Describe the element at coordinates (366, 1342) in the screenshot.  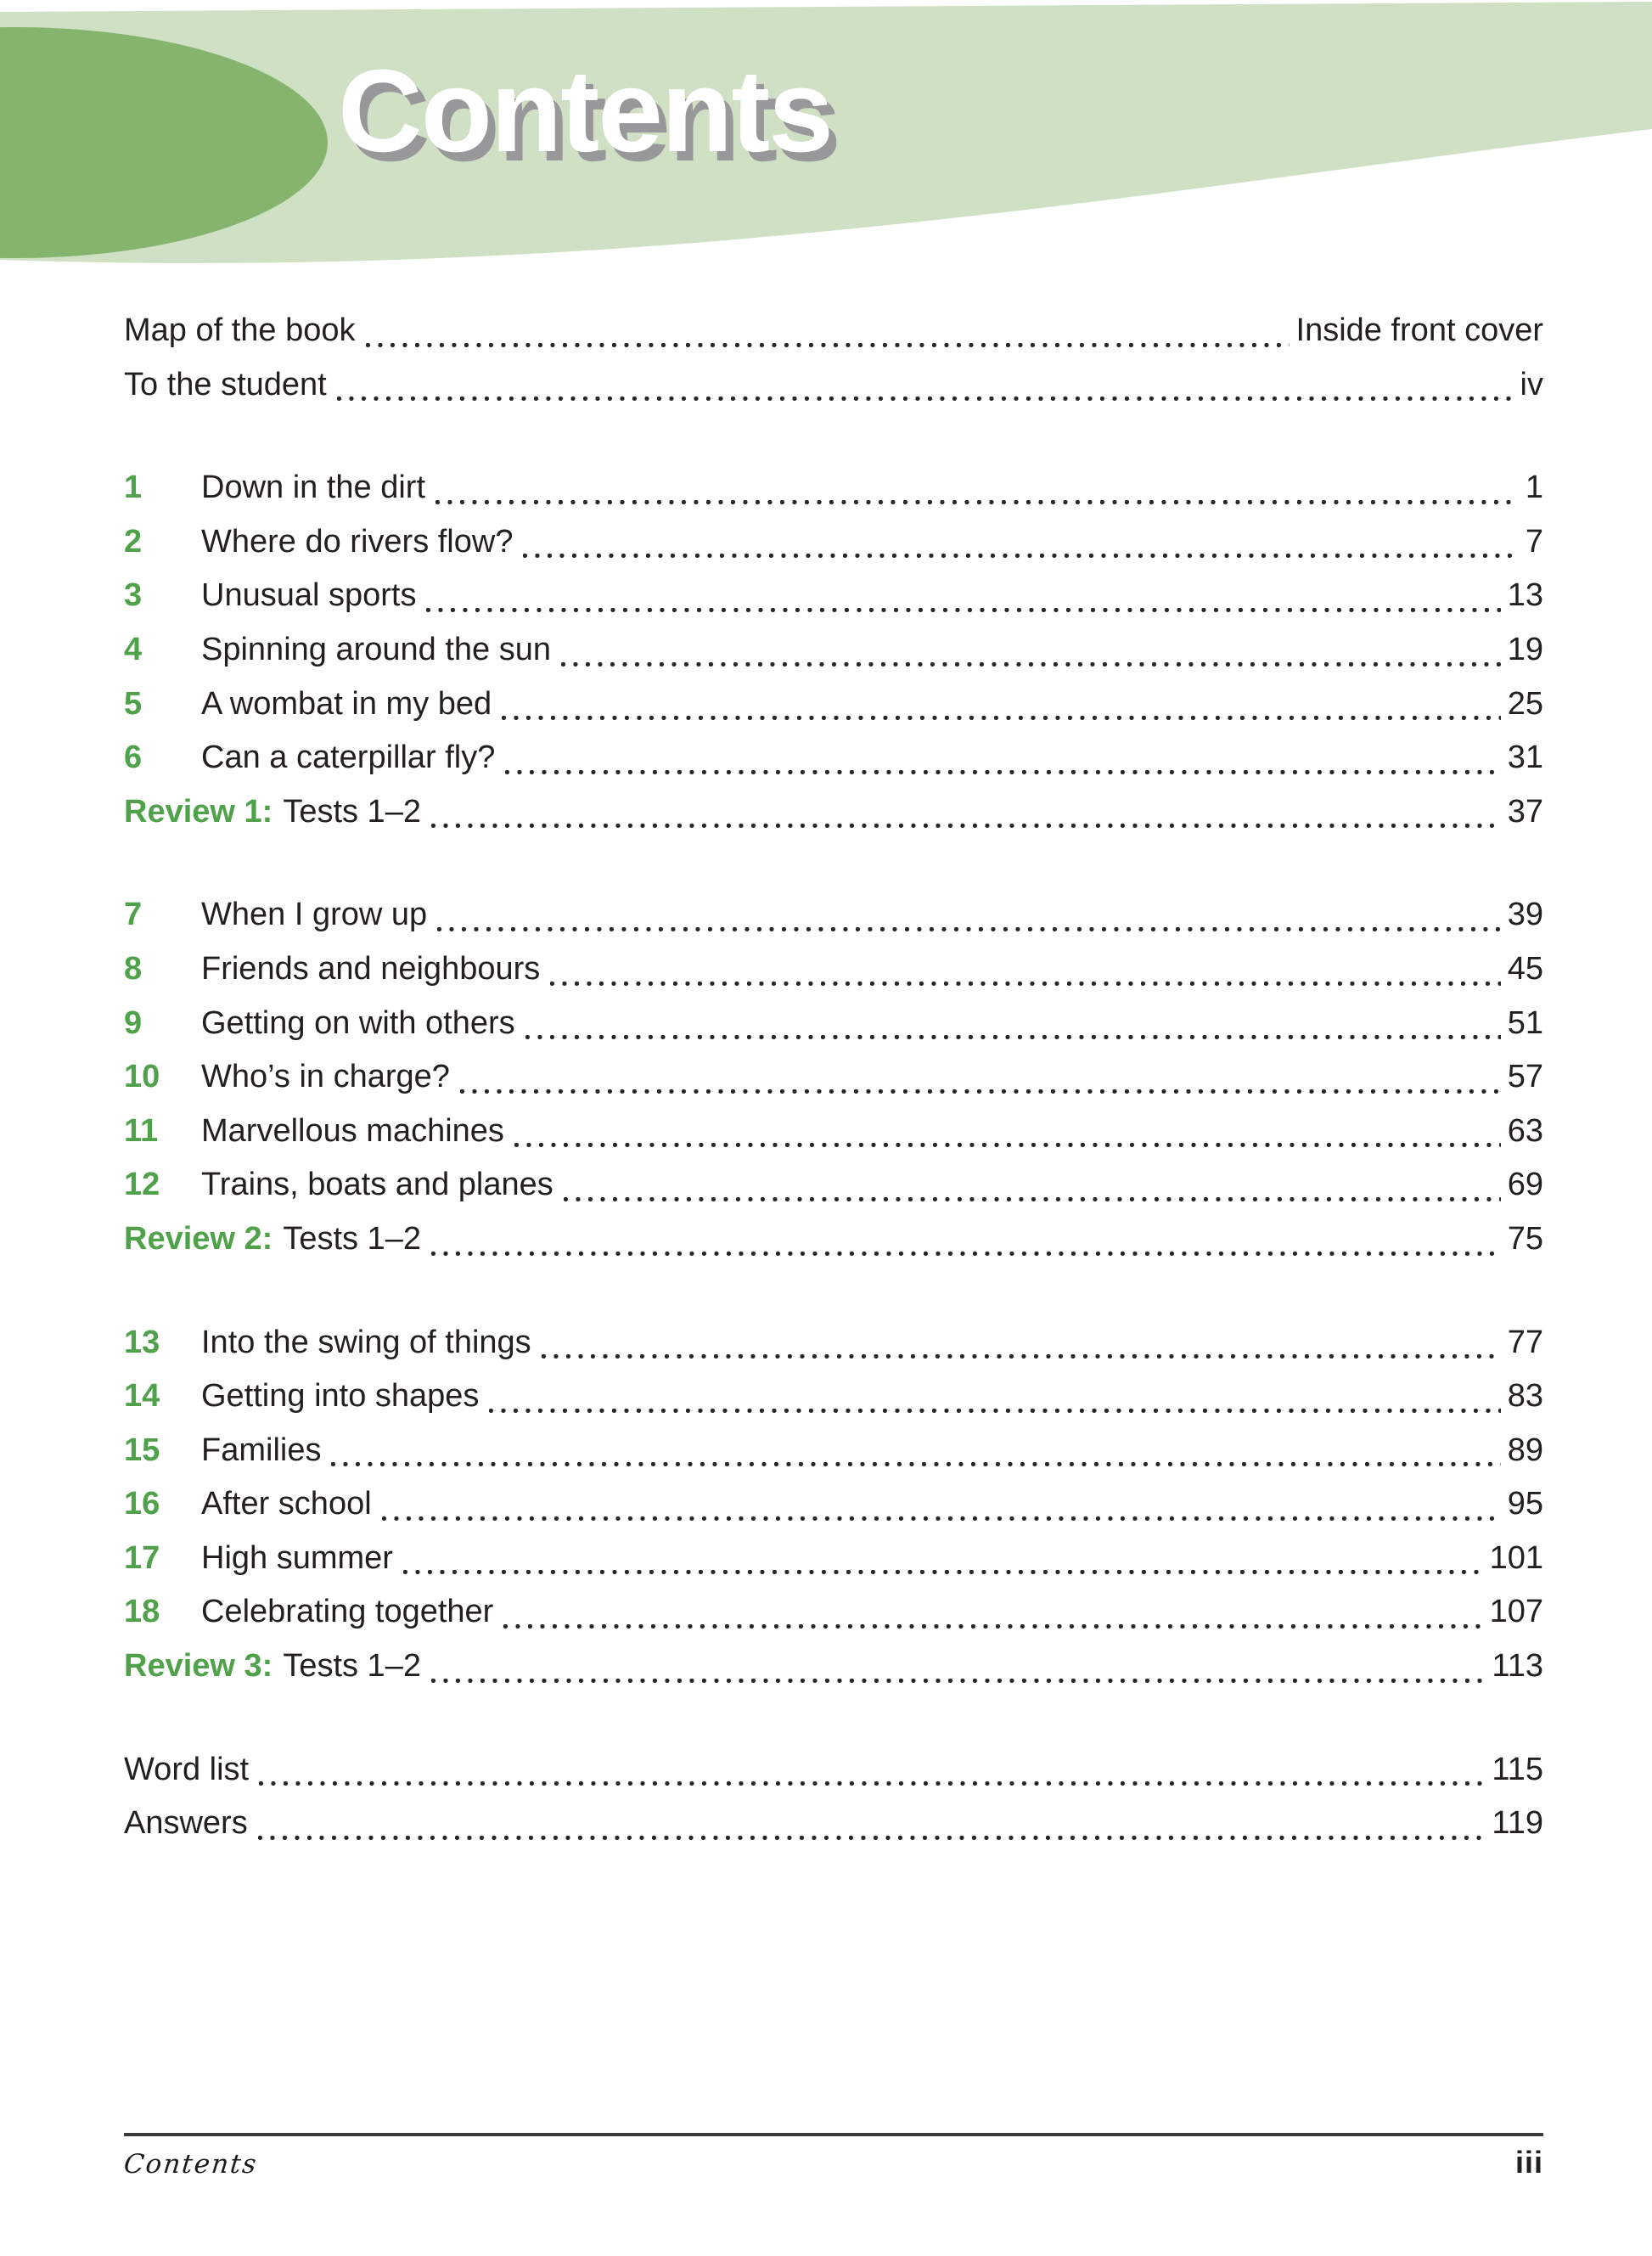
I see `entry-title: Into the swing of things` at that location.